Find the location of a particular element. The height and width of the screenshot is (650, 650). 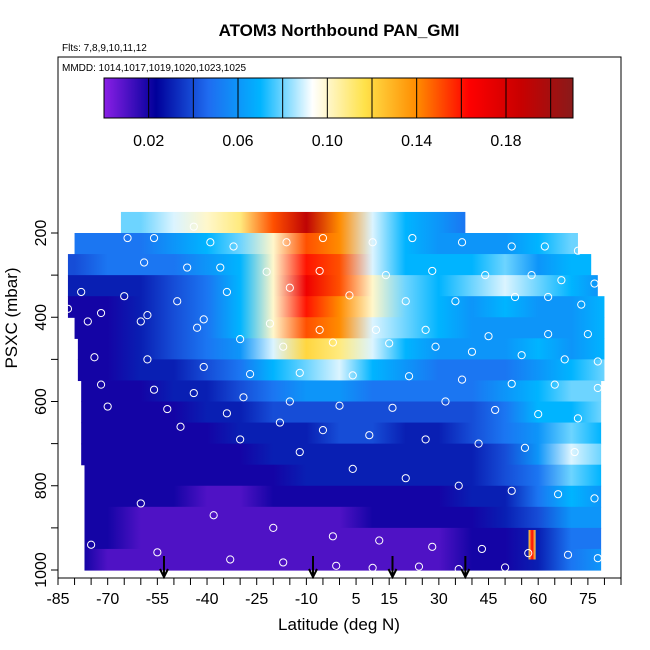

x-tick-label: 75 is located at coordinates (588, 599).